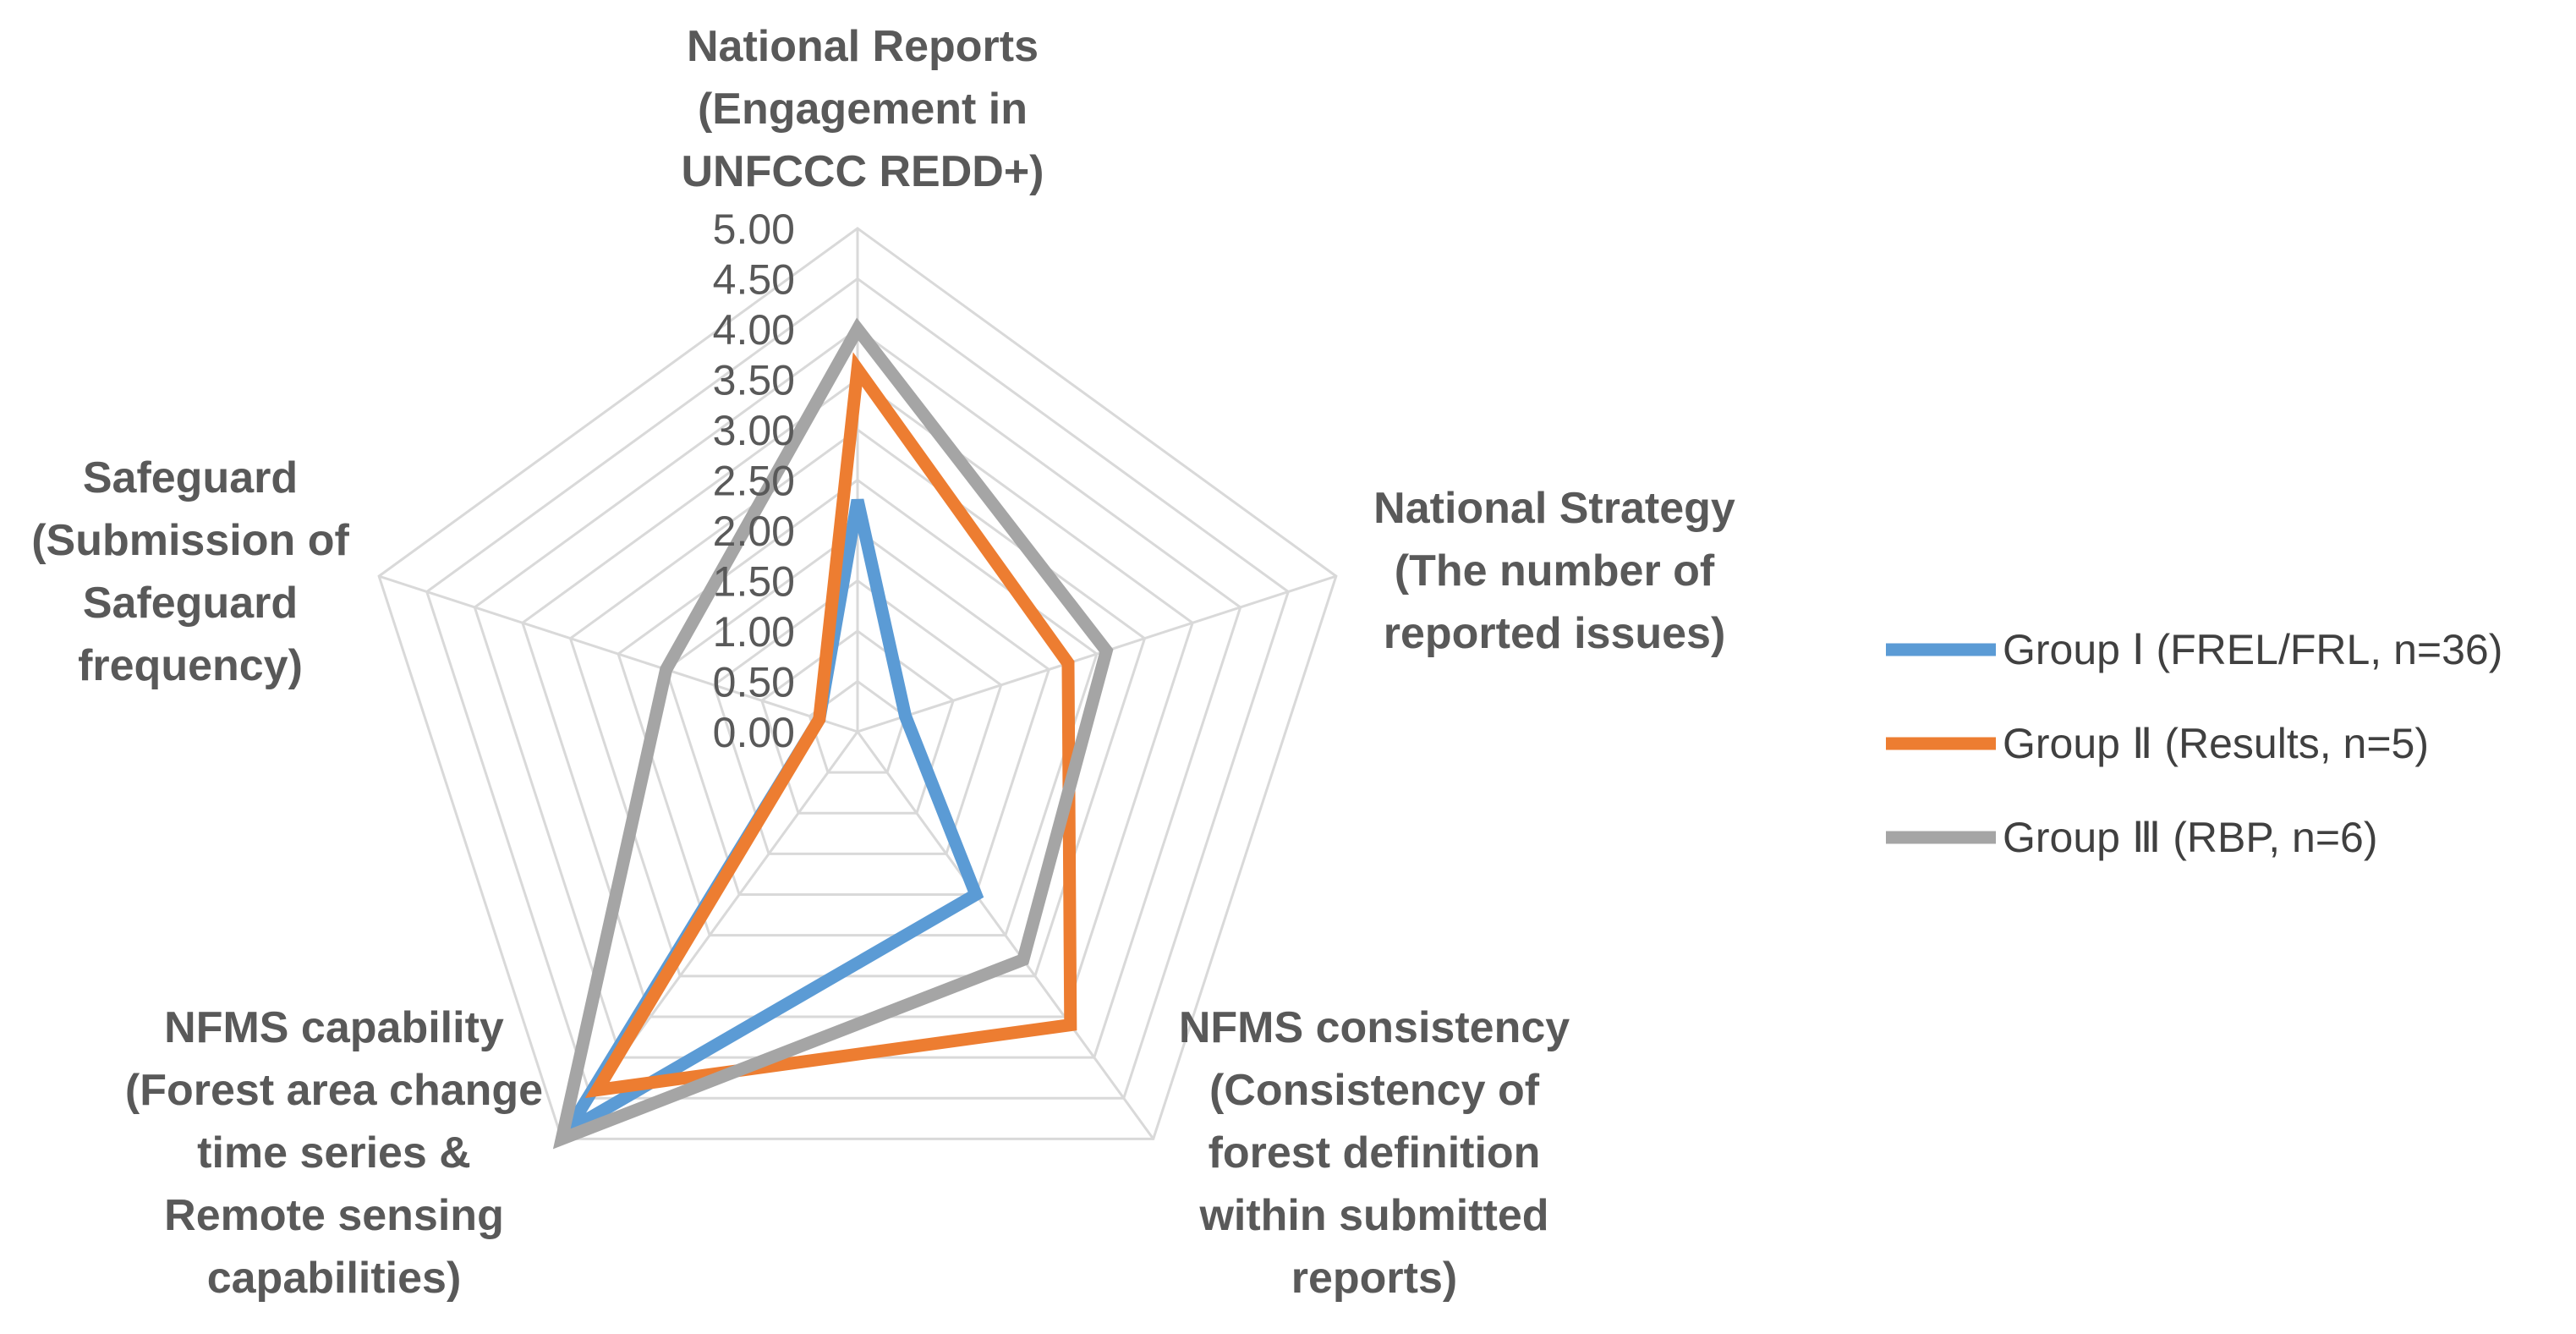 The width and height of the screenshot is (2576, 1334). Describe the element at coordinates (1373, 1215) in the screenshot. I see `axis-label-line: within submitted` at that location.